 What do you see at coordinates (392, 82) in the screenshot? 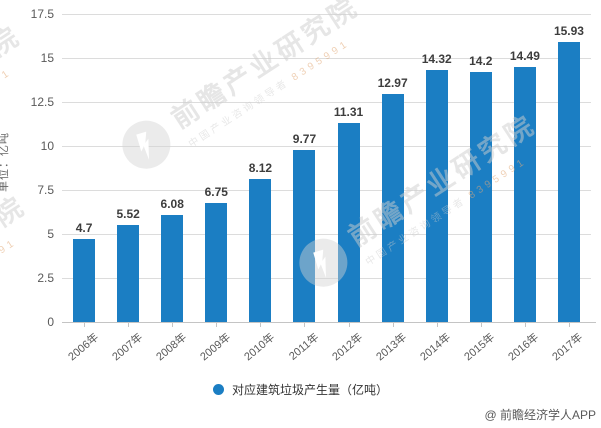
I see `bar-value-label: 12.97` at bounding box center [392, 82].